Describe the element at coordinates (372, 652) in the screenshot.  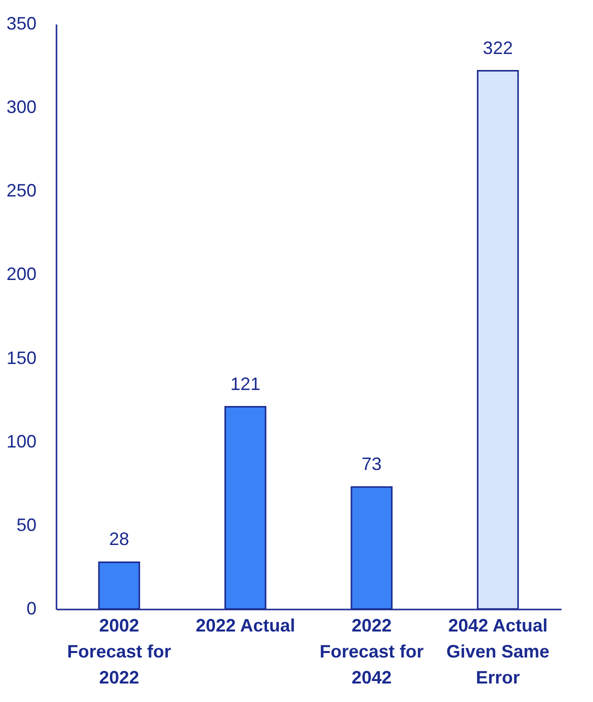
I see `x-tick-label: 2022 Forecast for 2042` at that location.